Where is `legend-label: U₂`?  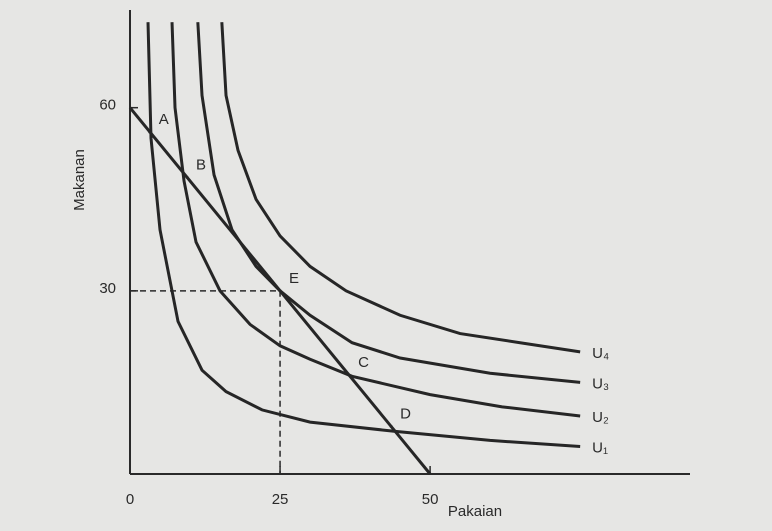
legend-label: U₂ is located at coordinates (600, 417).